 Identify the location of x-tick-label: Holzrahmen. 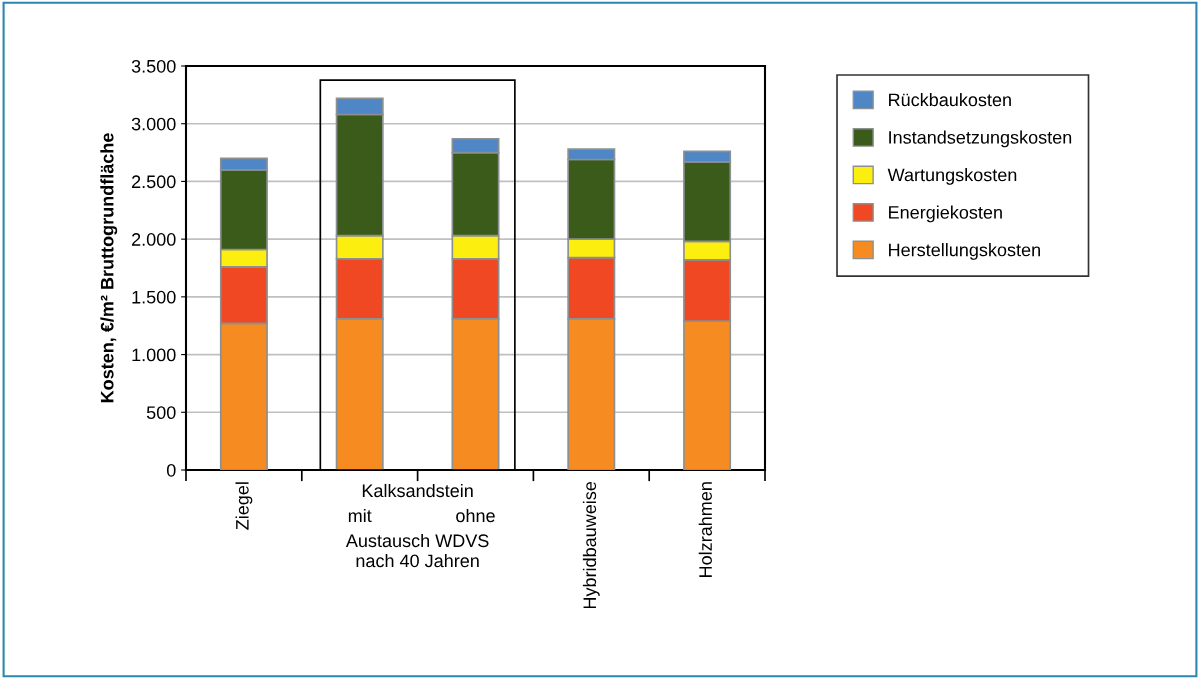
(705, 529).